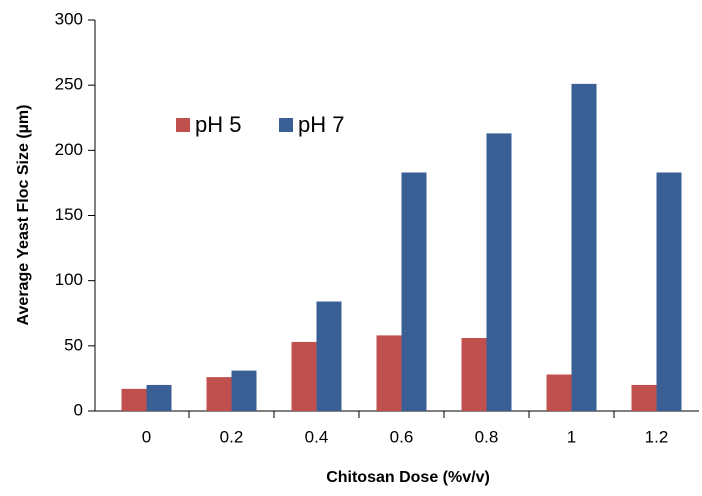  I want to click on y-tick-label: 150, so click(69, 214).